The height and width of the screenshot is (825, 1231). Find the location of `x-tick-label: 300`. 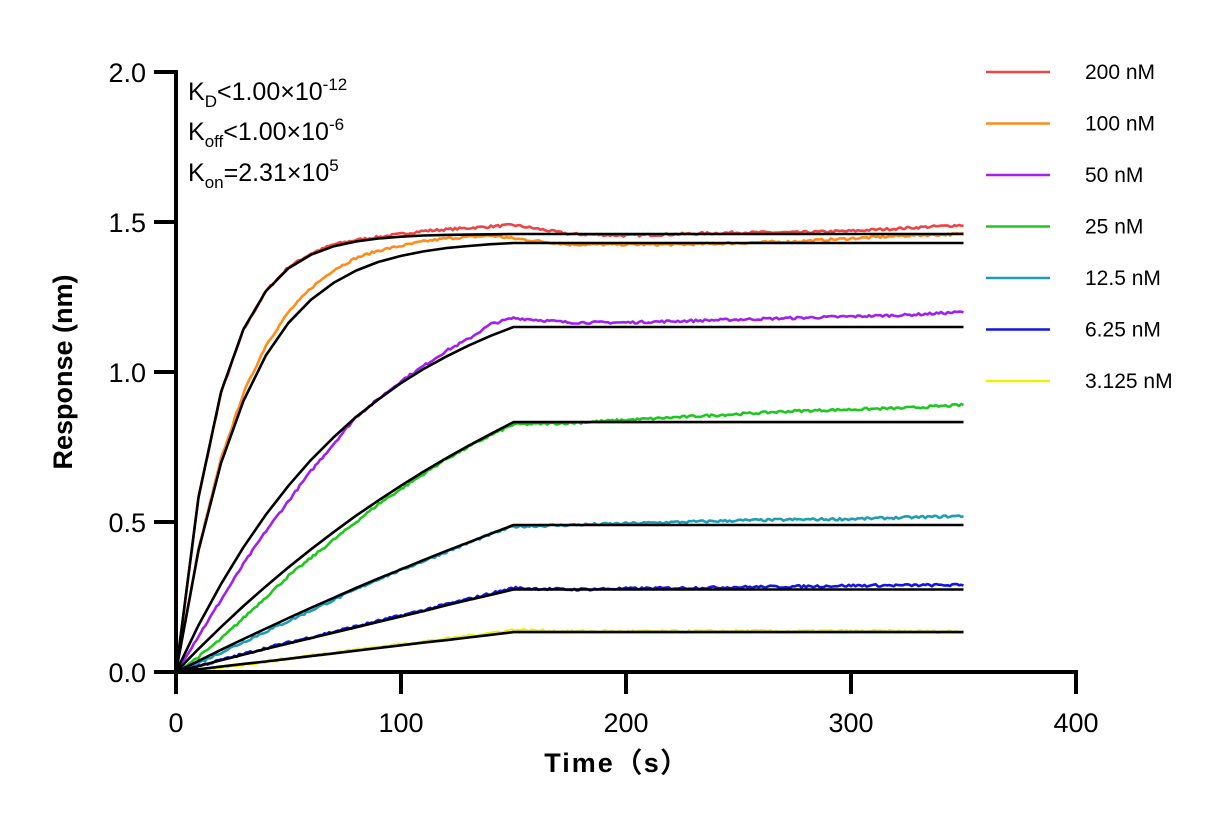

x-tick-label: 300 is located at coordinates (850, 723).